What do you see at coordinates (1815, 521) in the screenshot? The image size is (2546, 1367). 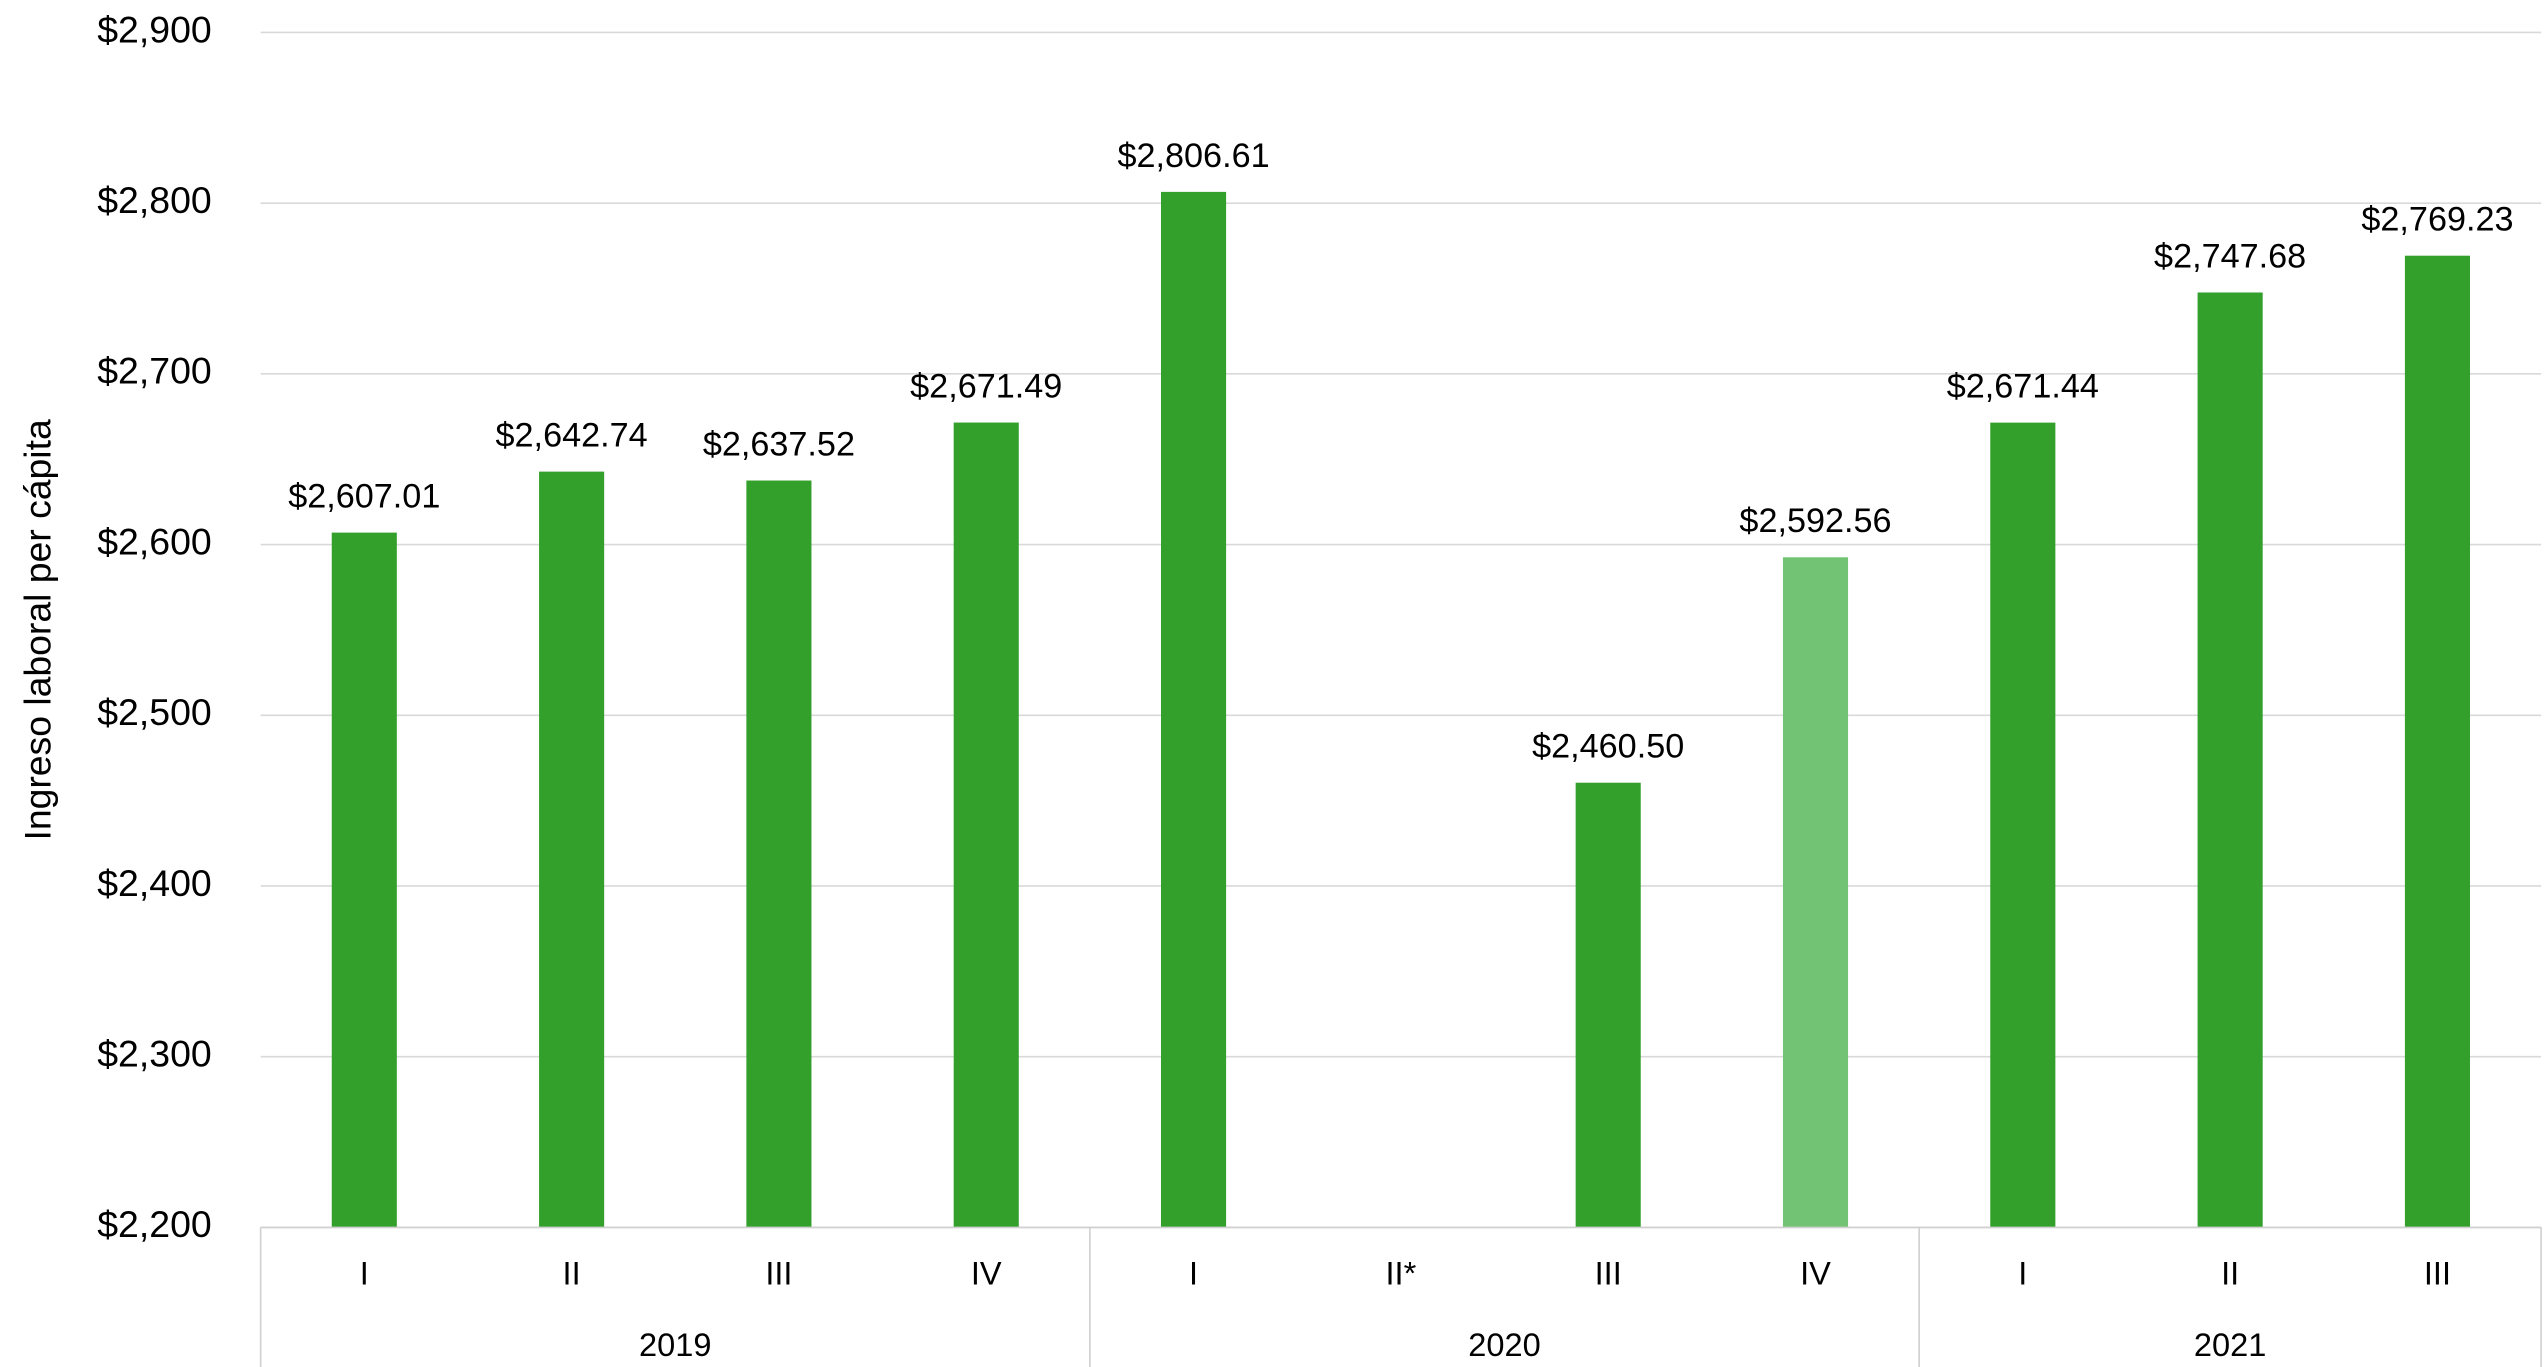 I see `value-label: $2,592.56` at bounding box center [1815, 521].